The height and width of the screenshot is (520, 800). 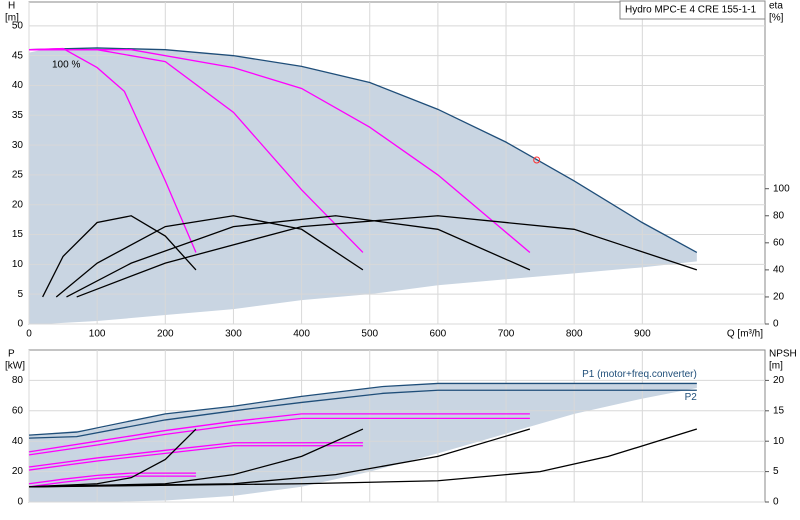 What do you see at coordinates (776, 18) in the screenshot?
I see `y2-axis-unit: [%]` at bounding box center [776, 18].